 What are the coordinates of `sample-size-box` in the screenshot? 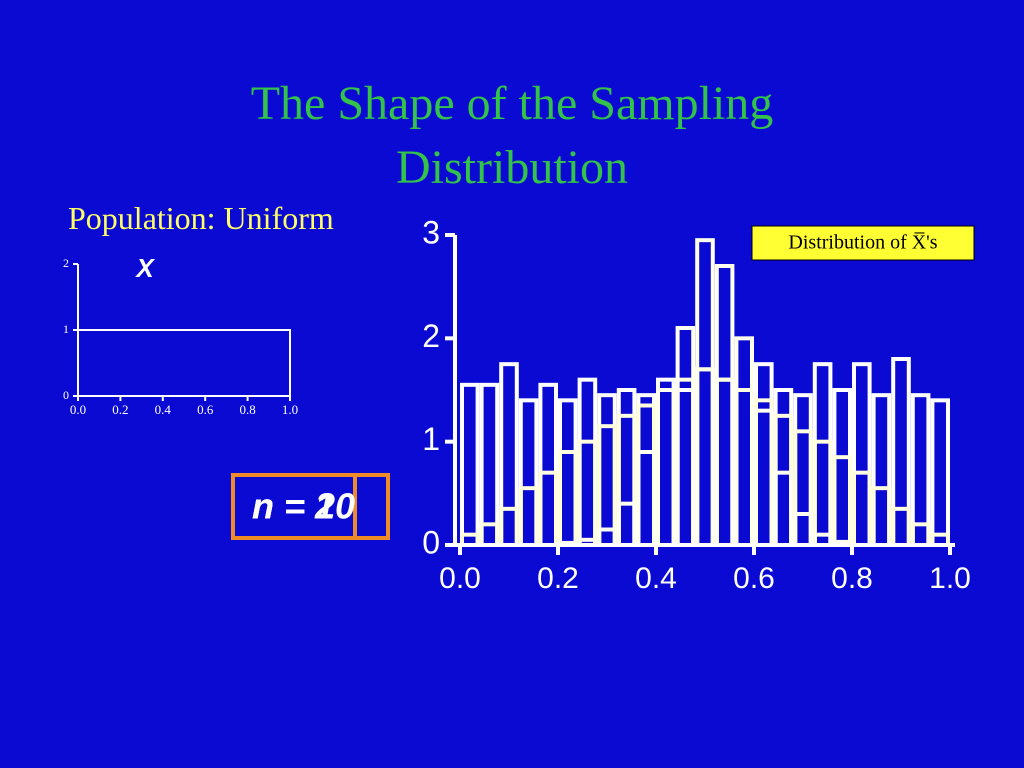 It's located at (371, 506).